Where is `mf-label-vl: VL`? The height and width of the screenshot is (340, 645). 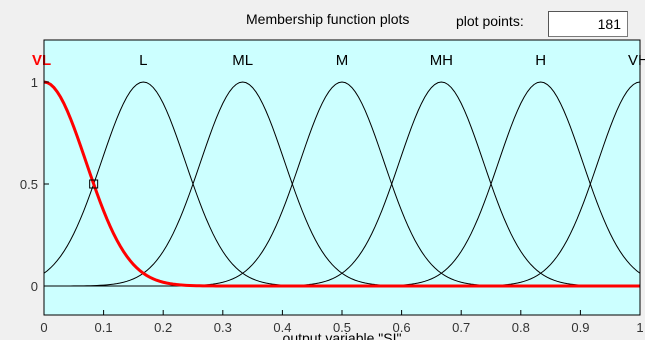 mf-label-vl: VL is located at coordinates (41, 60).